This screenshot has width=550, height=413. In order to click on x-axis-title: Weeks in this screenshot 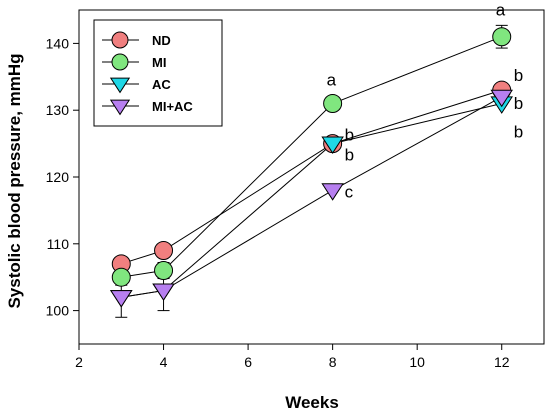, I will do `click(312, 402)`.